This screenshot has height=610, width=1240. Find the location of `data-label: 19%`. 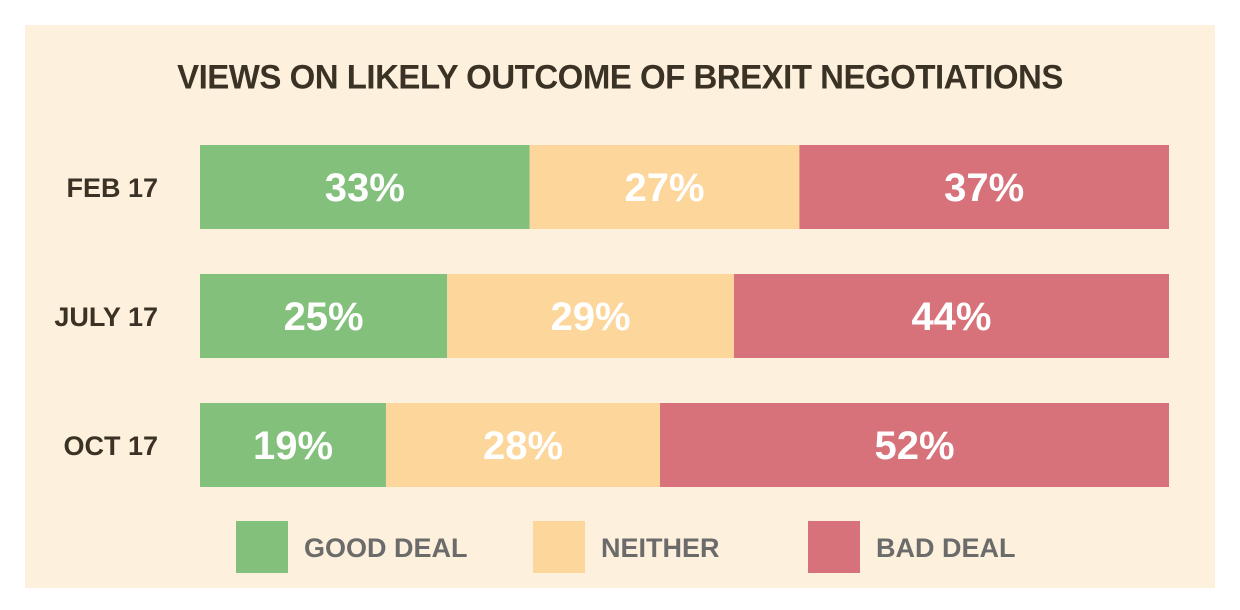

data-label: 19% is located at coordinates (293, 446).